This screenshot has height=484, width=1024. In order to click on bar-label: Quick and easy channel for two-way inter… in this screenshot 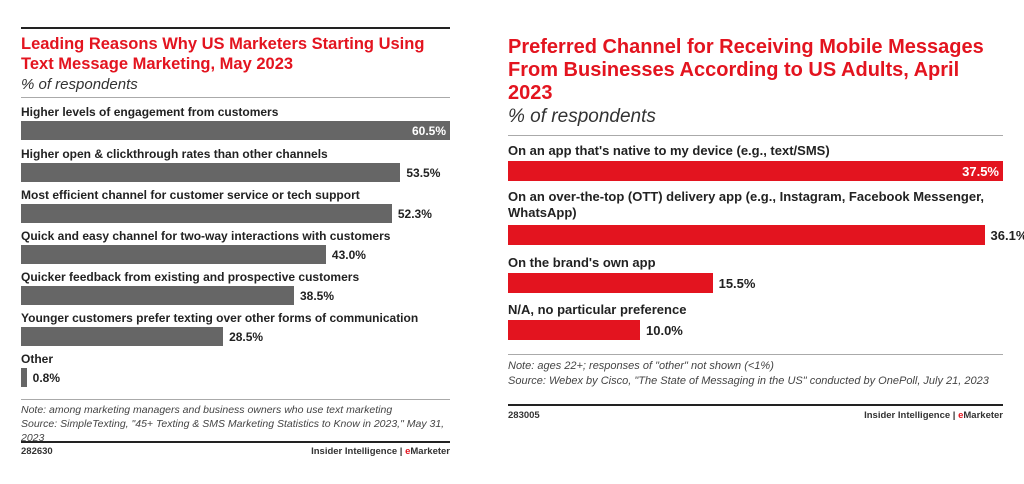, I will do `click(206, 236)`.